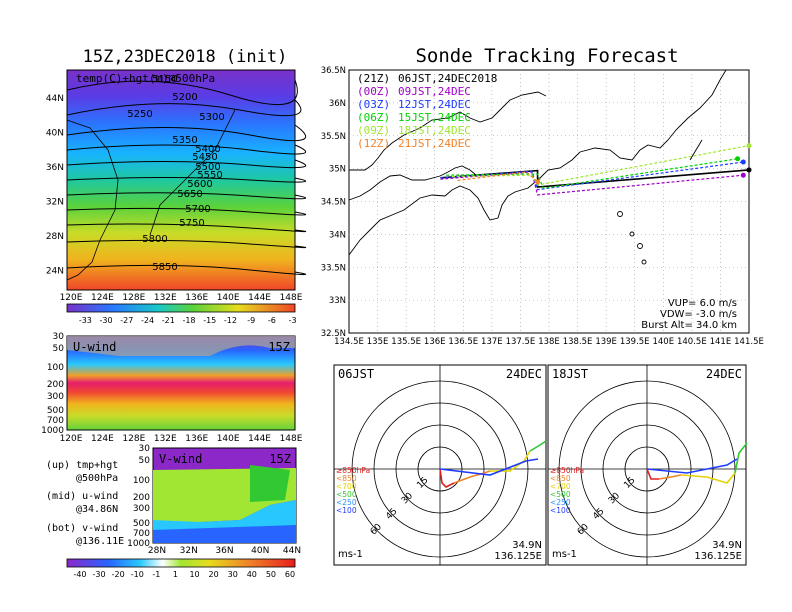 This screenshot has width=792, height=612. I want to click on init-title: 15Z,23DEC2018 (init), so click(185, 57).